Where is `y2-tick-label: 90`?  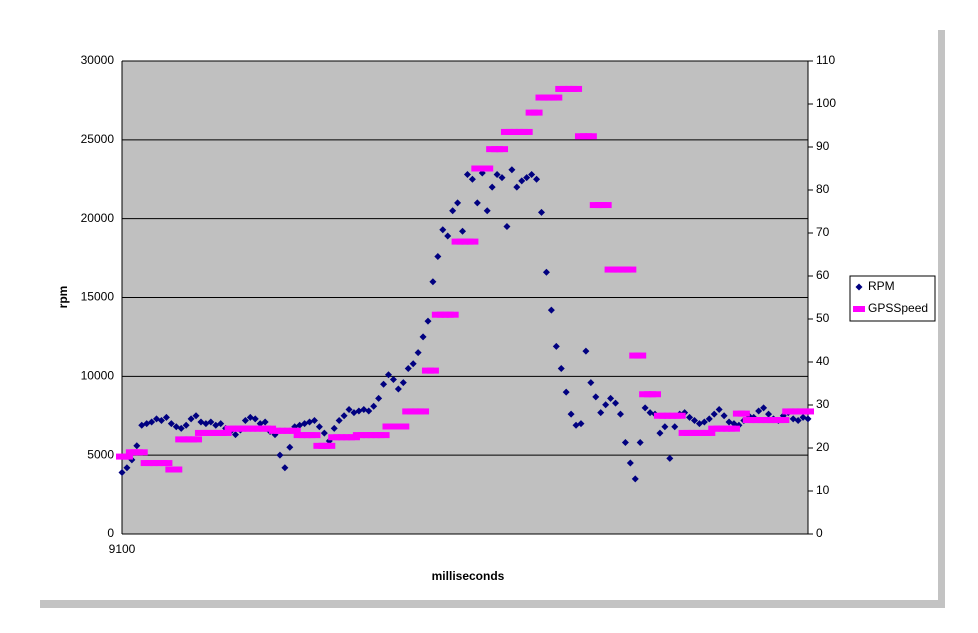
y2-tick-label: 90 is located at coordinates (823, 146).